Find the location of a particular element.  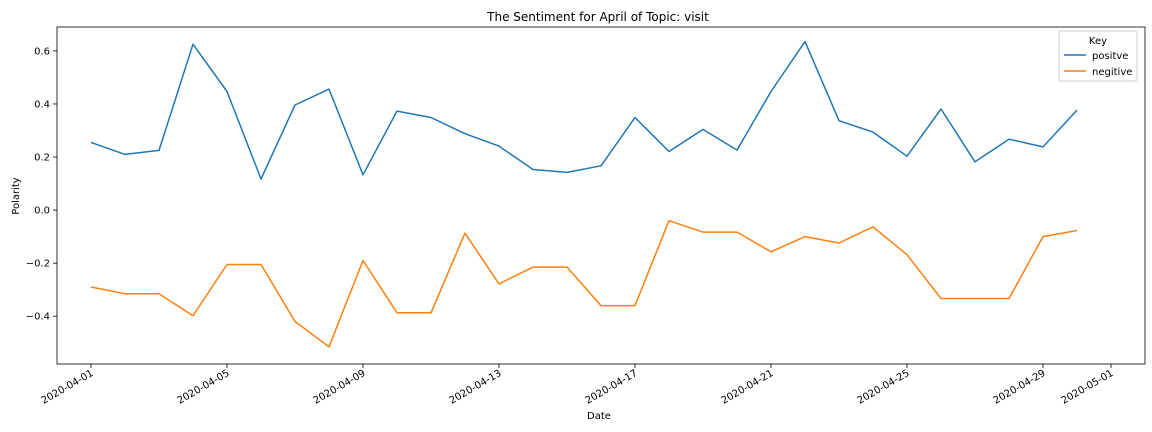

legend-box is located at coordinates (1098, 56).